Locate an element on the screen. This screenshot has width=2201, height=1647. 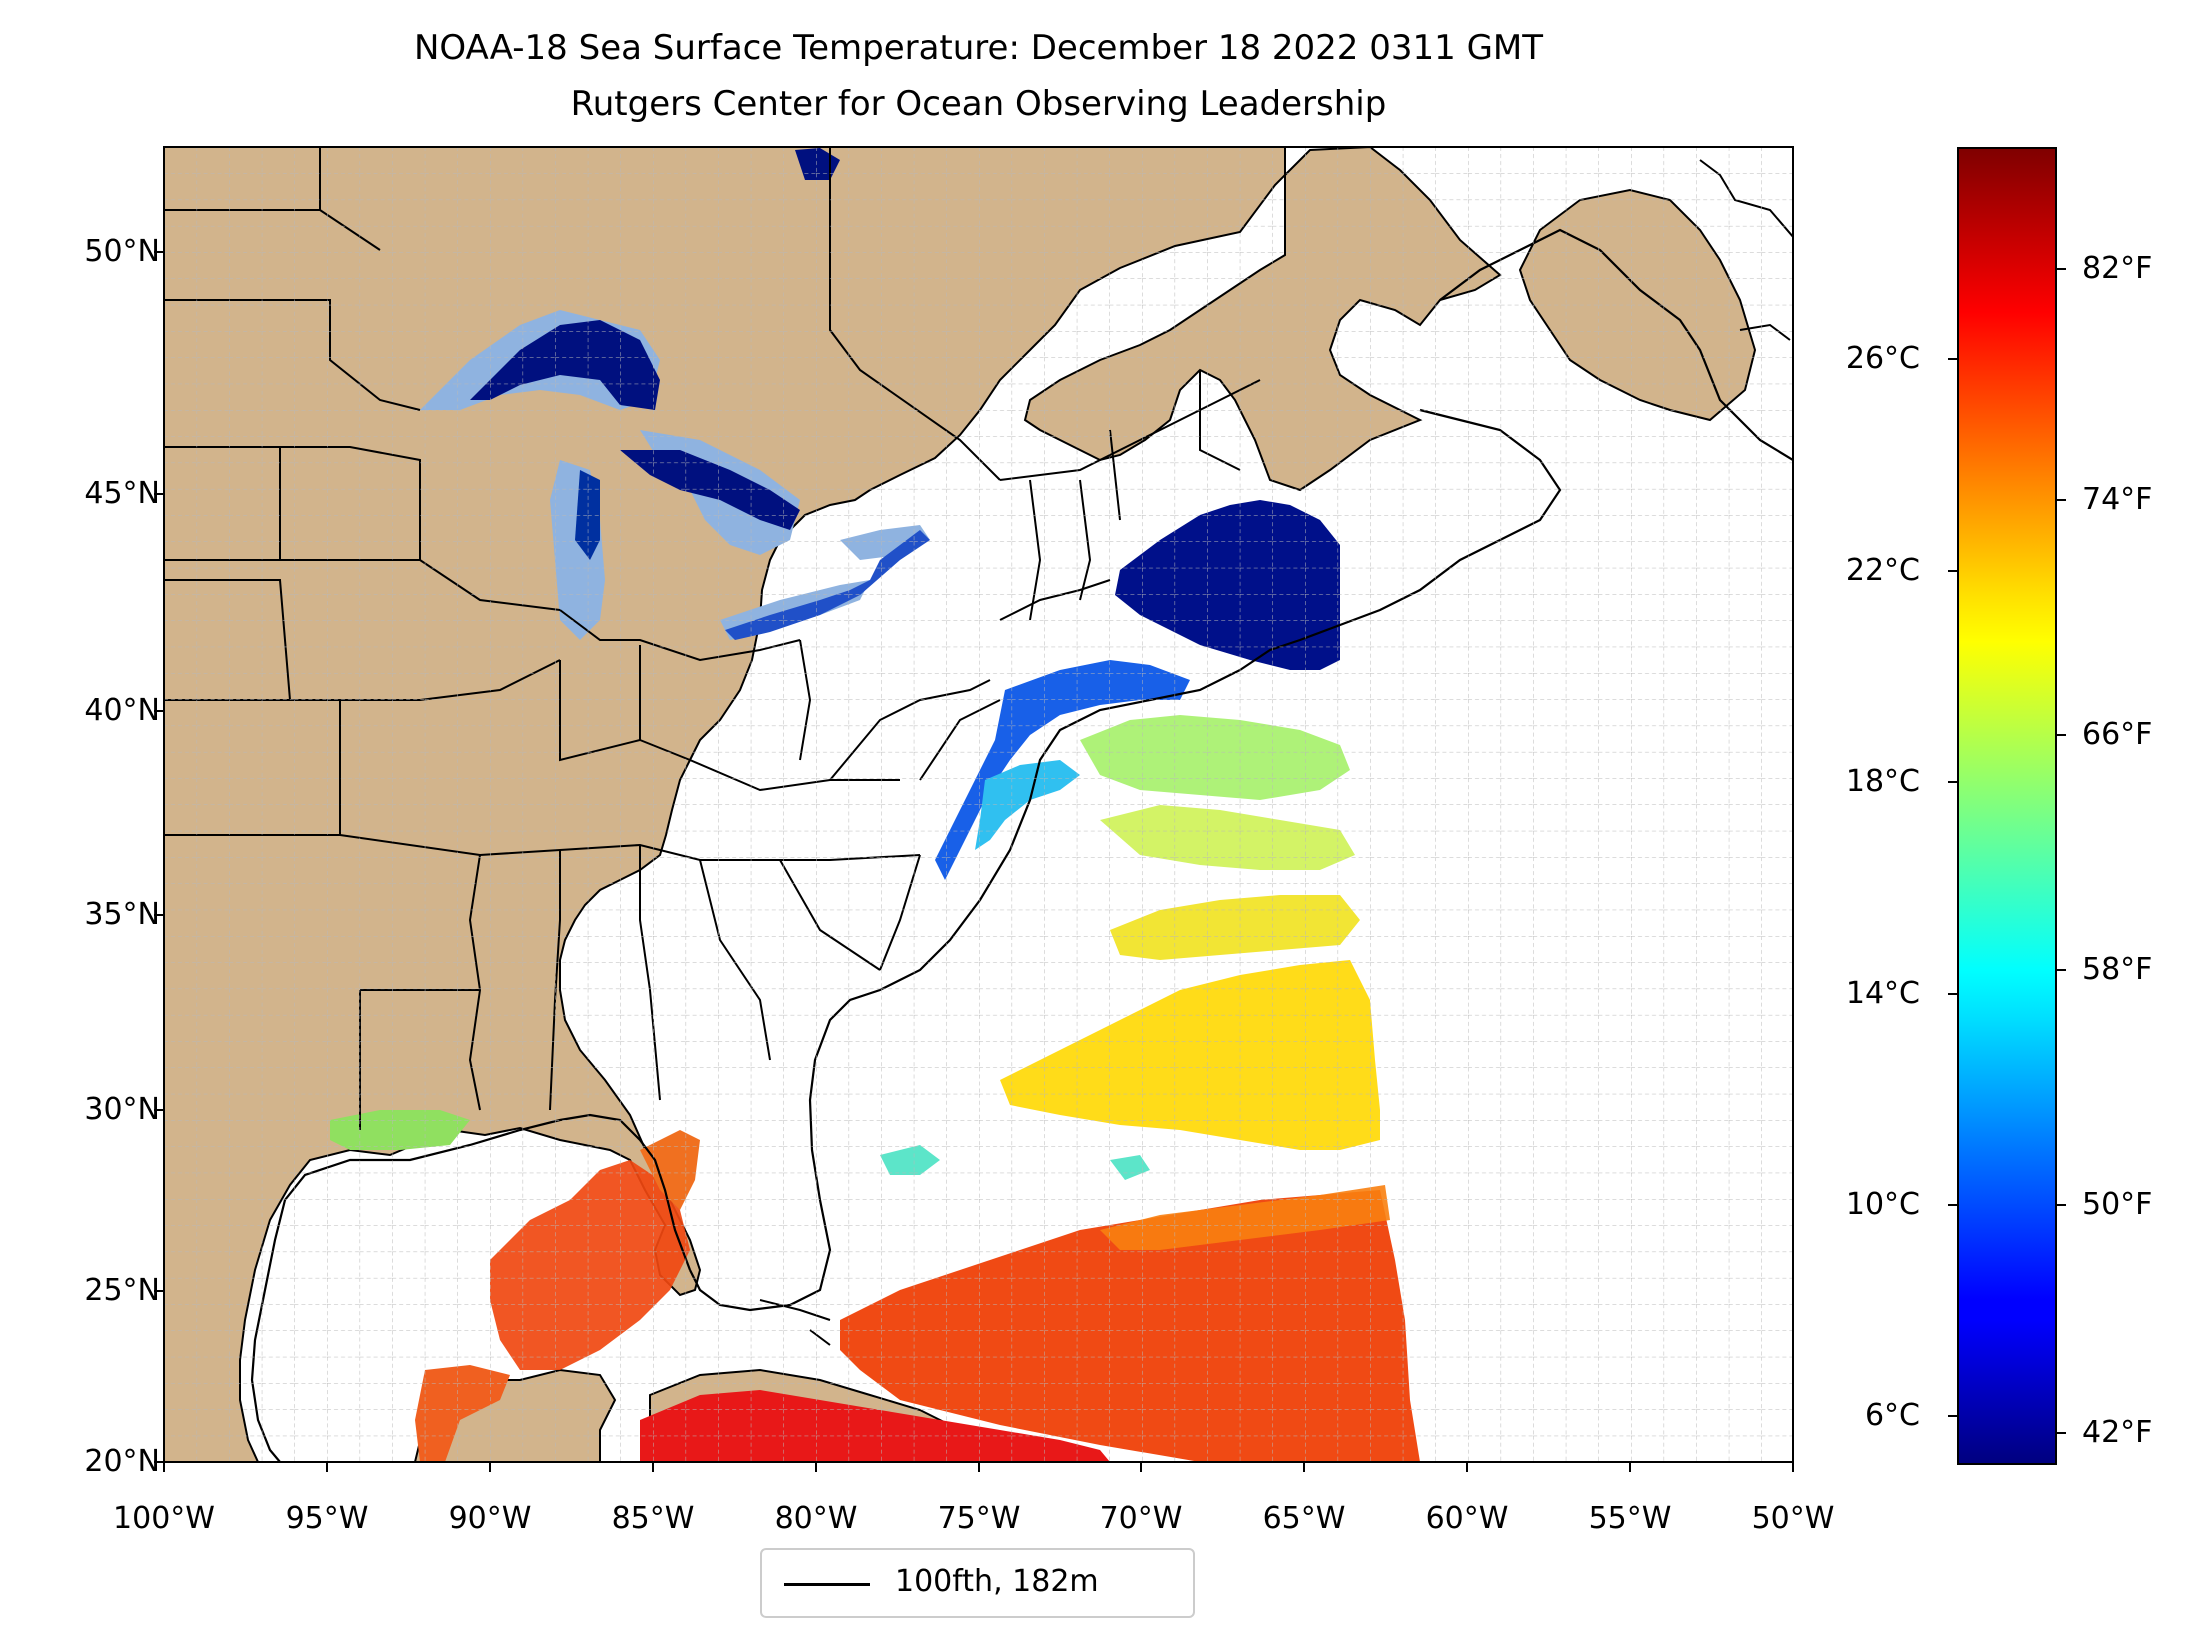
lon-tick-marks is located at coordinates (978, 1467).